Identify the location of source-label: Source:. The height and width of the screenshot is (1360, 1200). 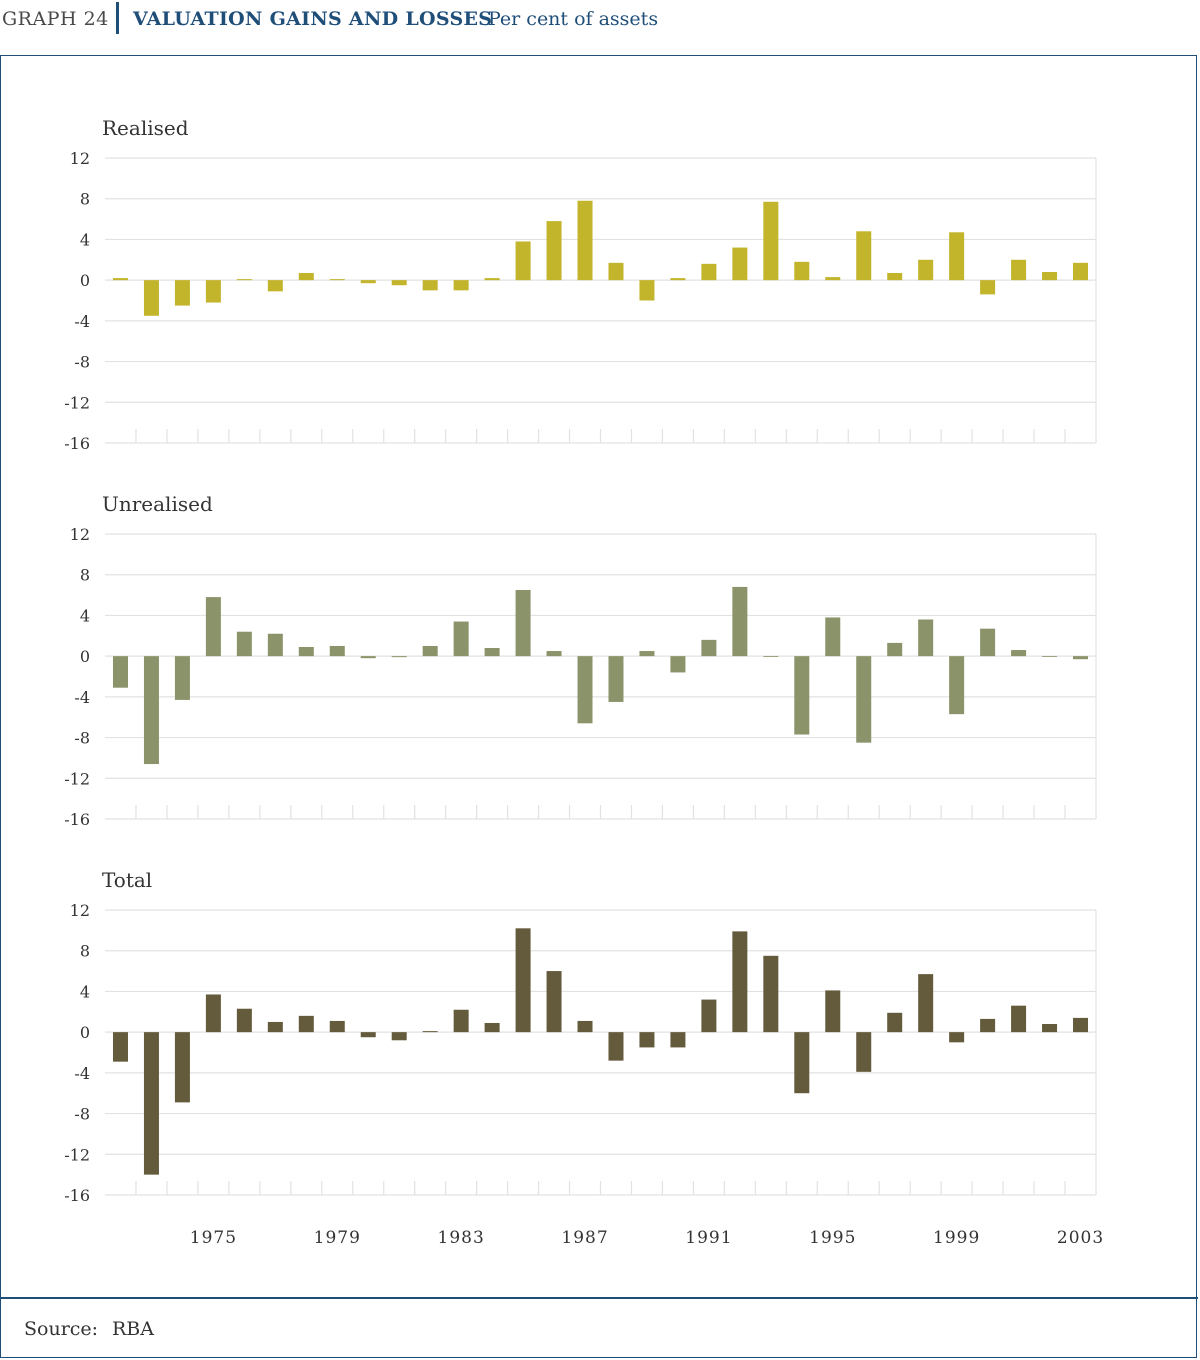
(61, 1329).